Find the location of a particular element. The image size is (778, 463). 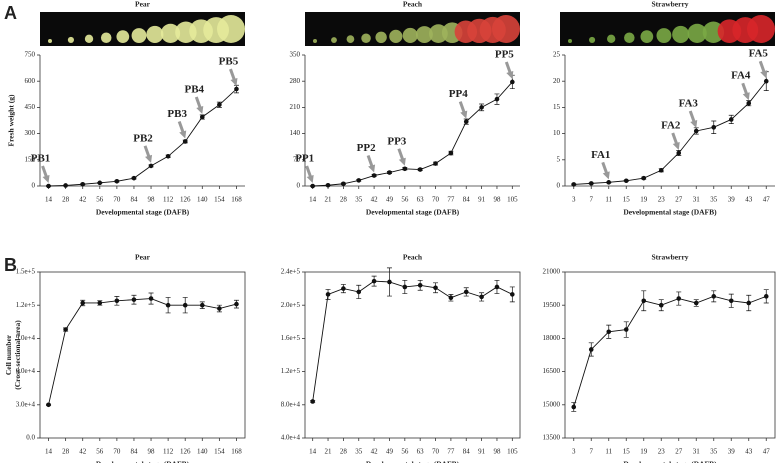

annotation: PB3 is located at coordinates (177, 114).